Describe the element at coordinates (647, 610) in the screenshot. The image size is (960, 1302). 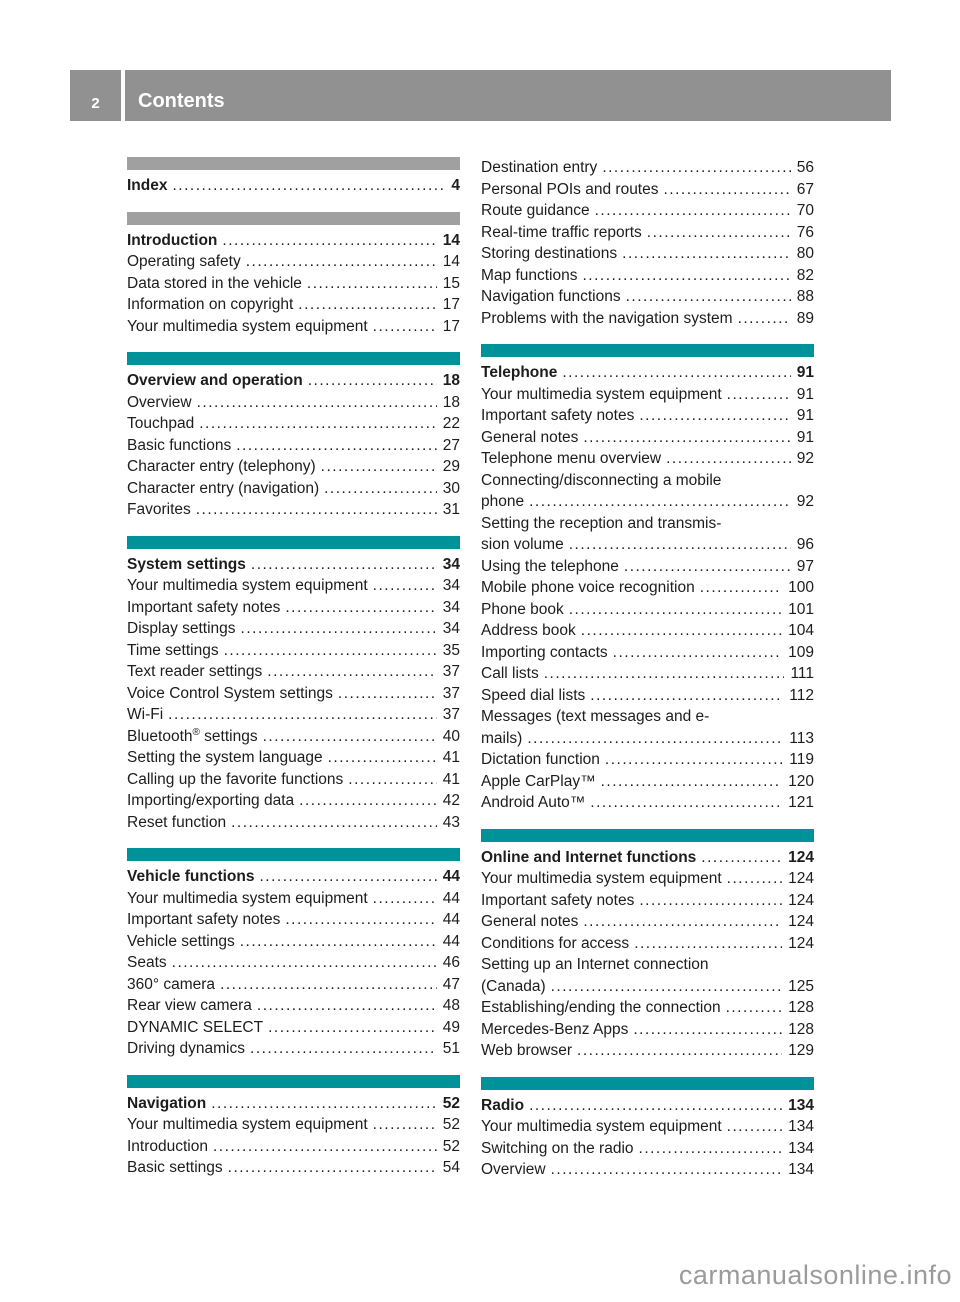
I see `toc-entry: Phone book 101` at that location.